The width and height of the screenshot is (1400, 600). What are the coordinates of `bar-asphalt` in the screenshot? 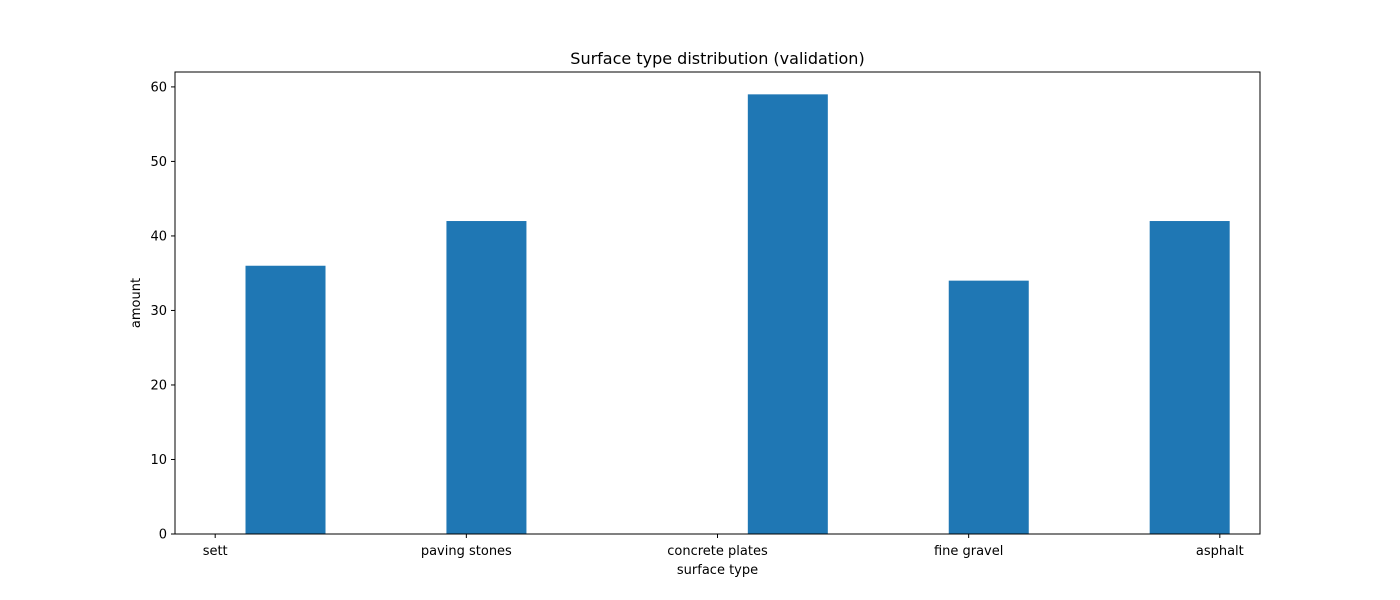 It's located at (1189, 377).